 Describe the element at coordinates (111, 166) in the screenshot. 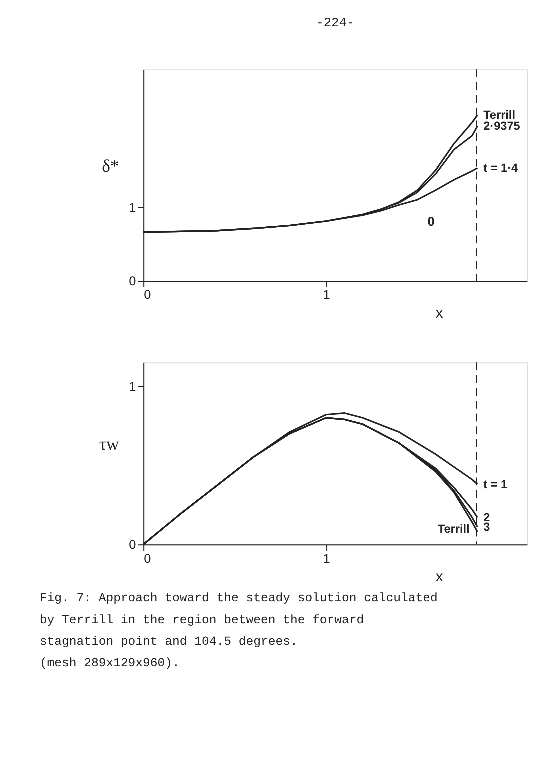

I see `y-axis-title: δ*` at that location.